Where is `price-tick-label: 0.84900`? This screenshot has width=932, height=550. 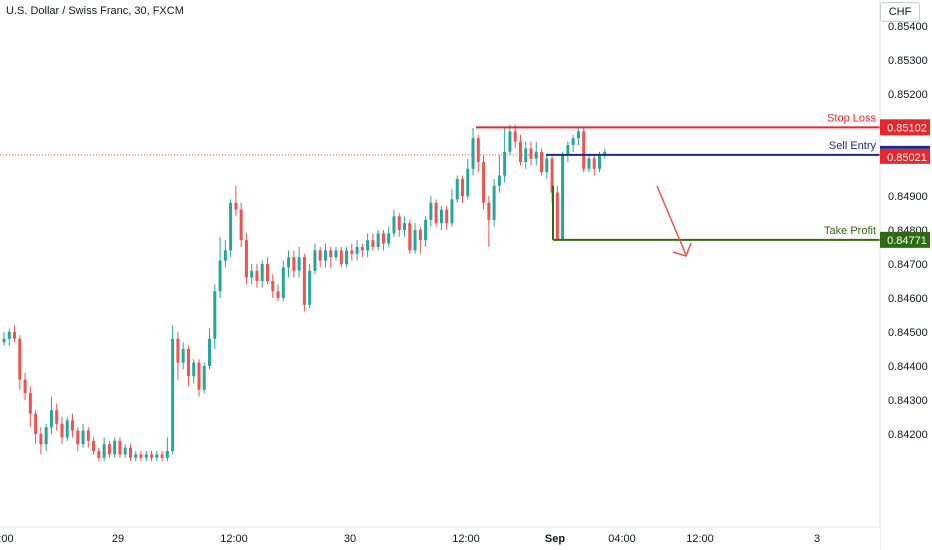
price-tick-label: 0.84900 is located at coordinates (908, 197).